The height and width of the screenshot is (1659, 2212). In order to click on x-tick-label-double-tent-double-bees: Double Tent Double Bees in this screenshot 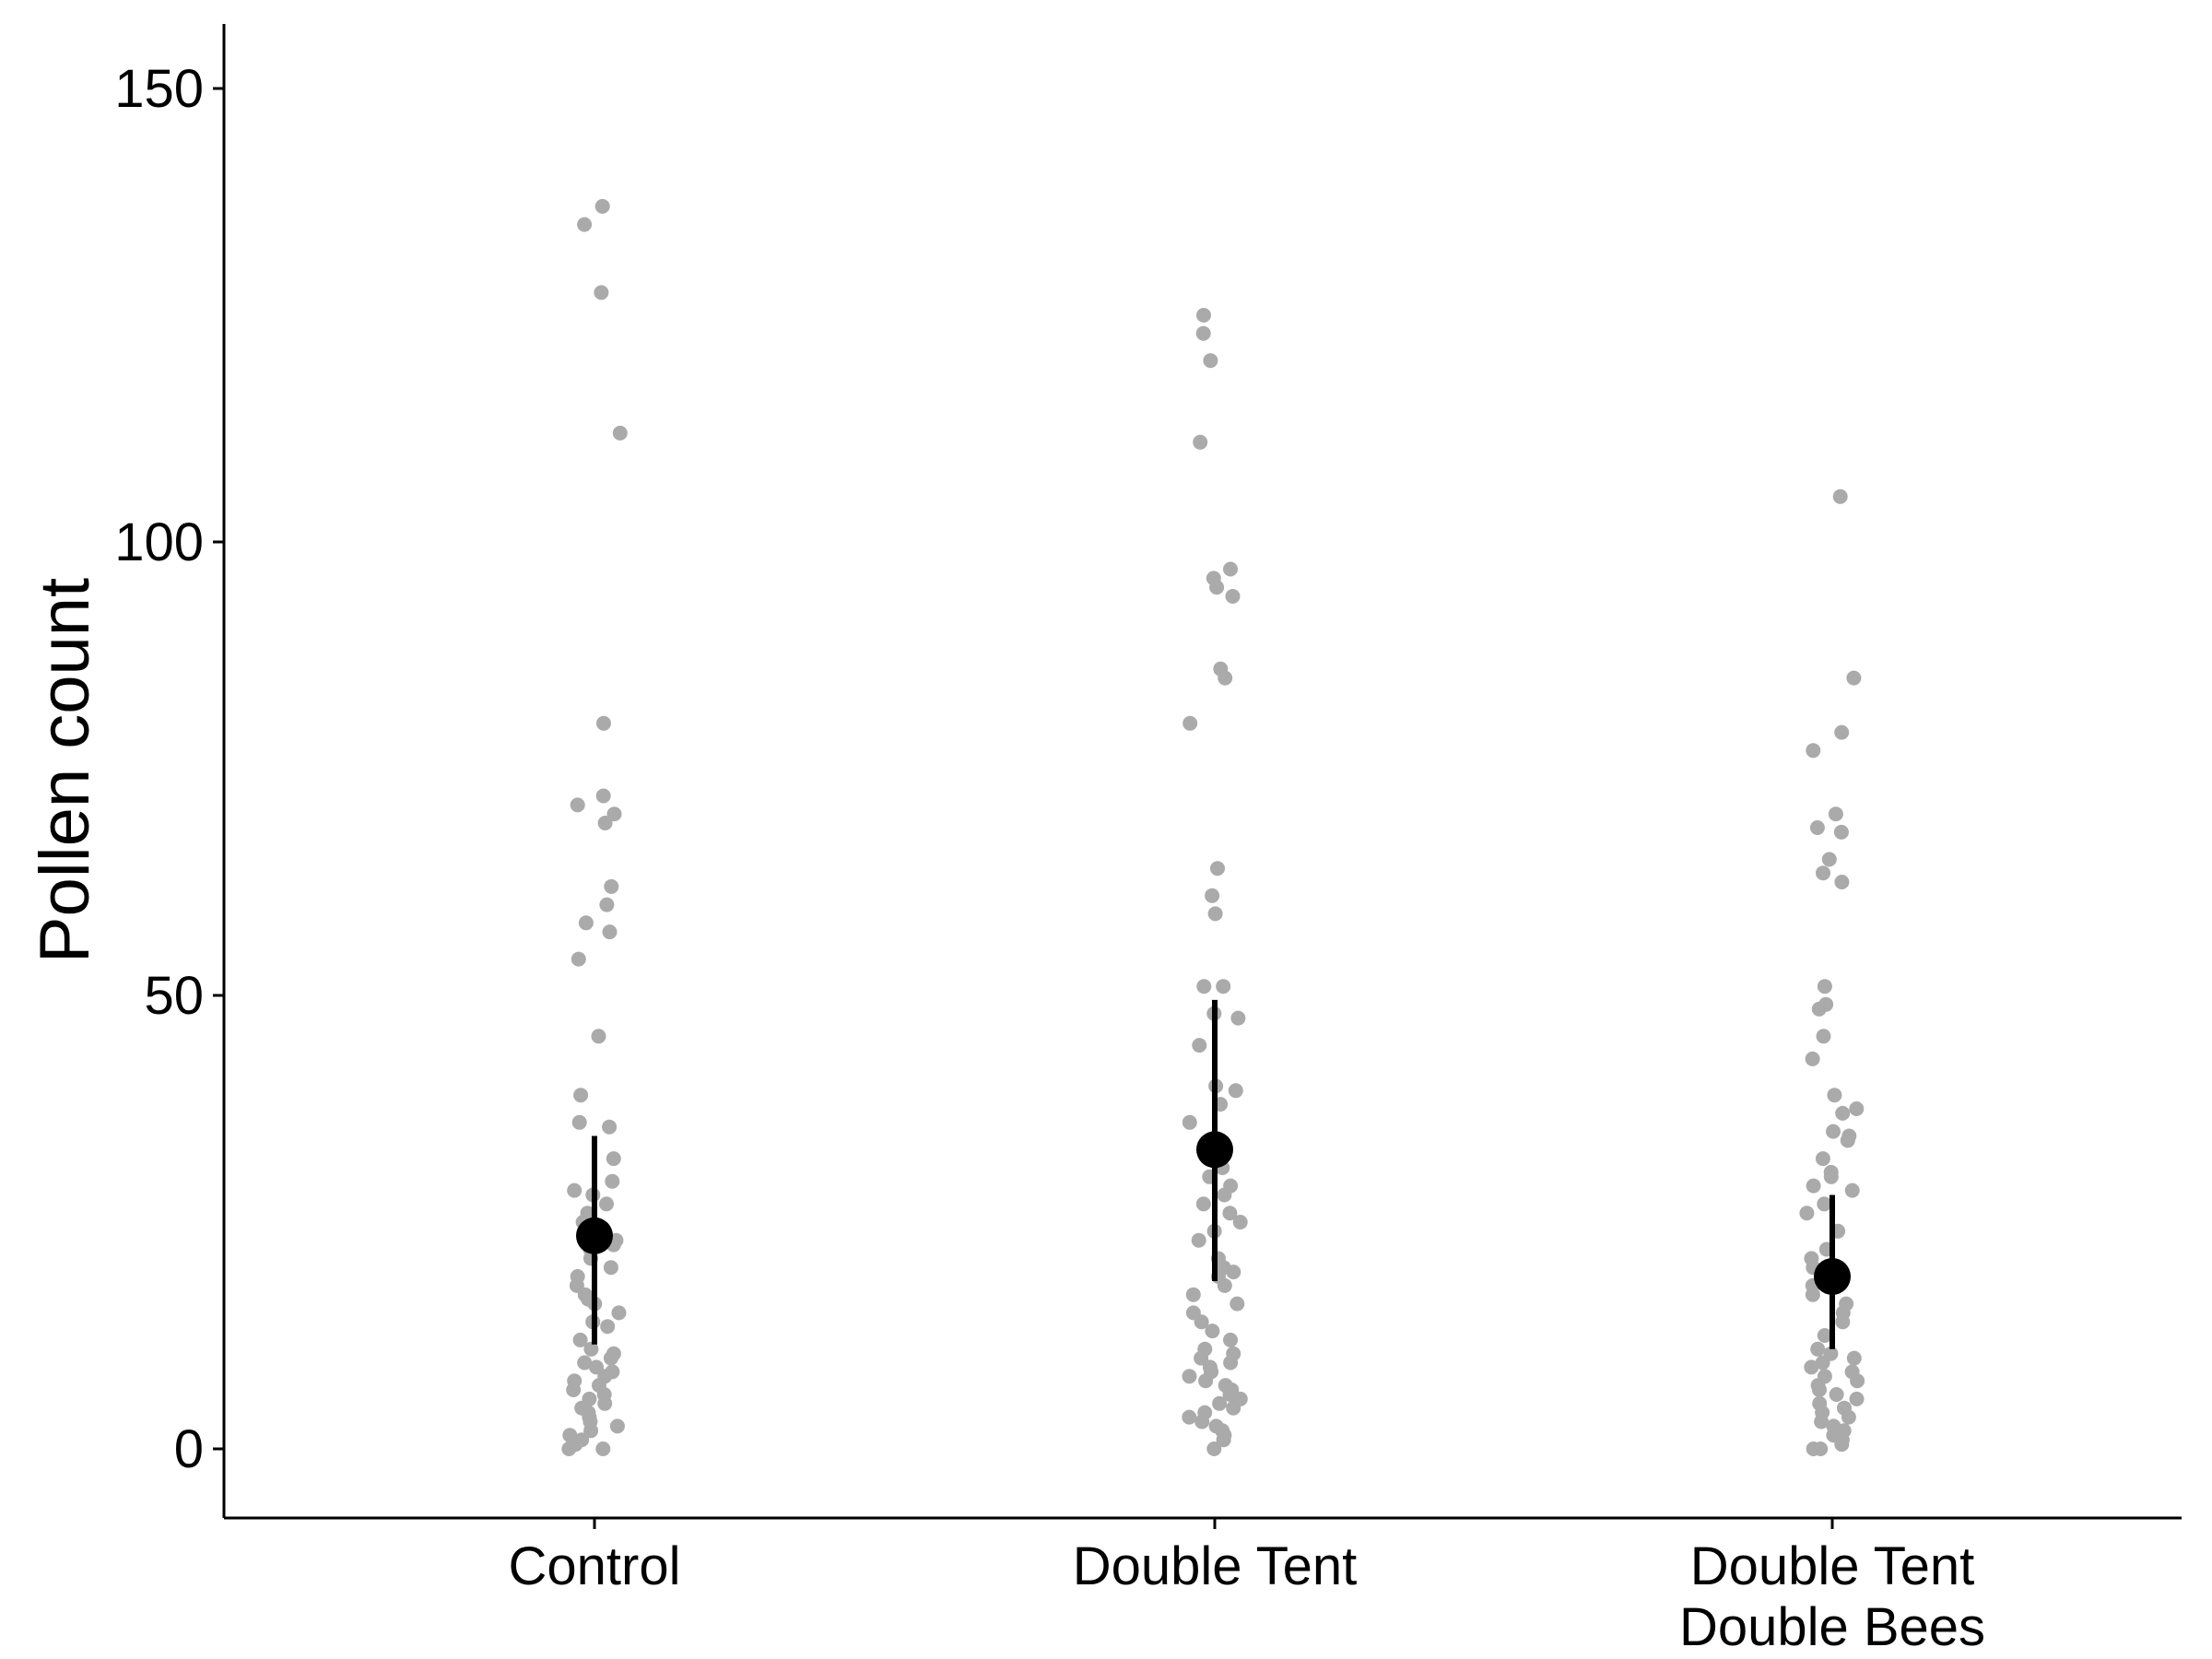, I will do `click(1832, 1596)`.